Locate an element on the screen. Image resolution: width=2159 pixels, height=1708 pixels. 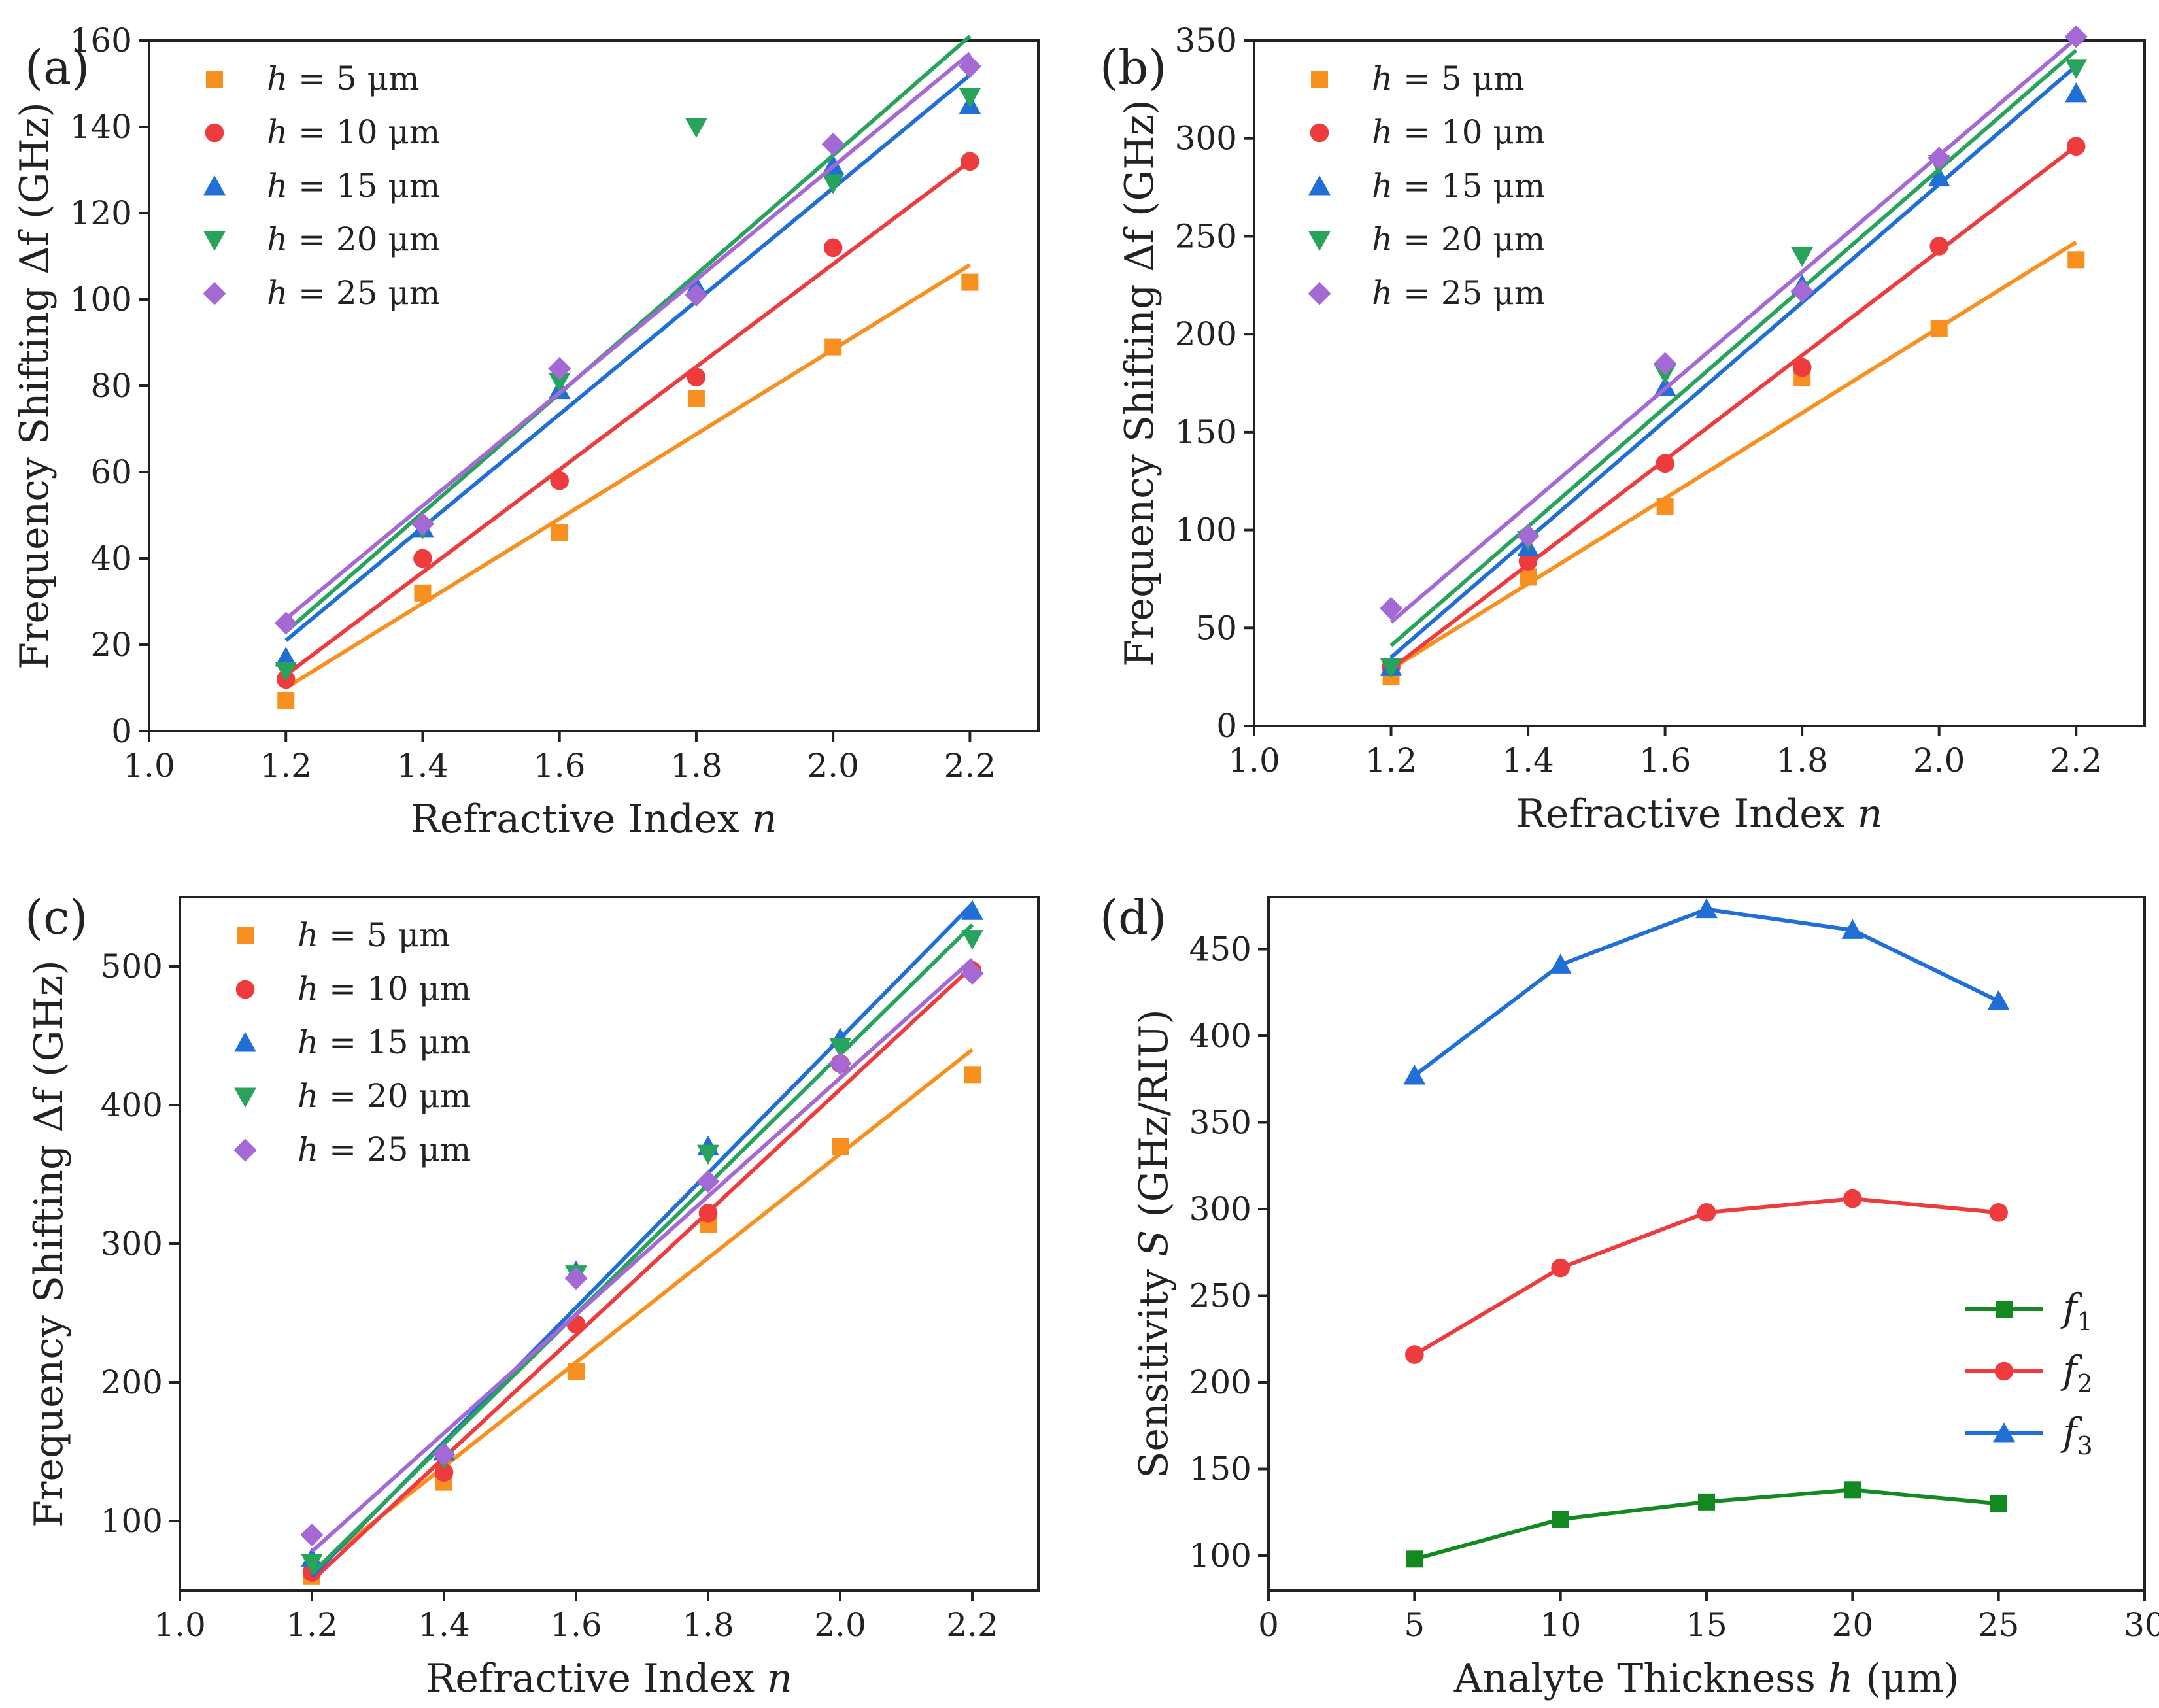
x-tick-label: 10 is located at coordinates (1561, 1625).